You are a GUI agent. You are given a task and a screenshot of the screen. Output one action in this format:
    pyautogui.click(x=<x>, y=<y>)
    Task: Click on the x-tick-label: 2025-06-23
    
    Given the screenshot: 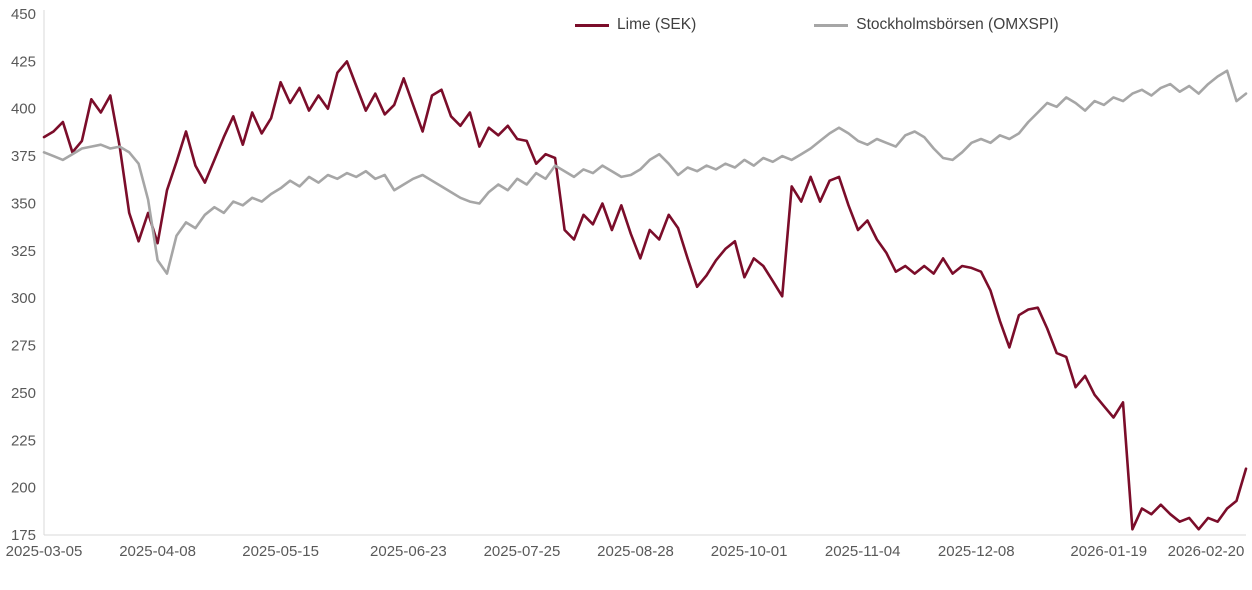 What is the action you would take?
    pyautogui.click(x=408, y=551)
    